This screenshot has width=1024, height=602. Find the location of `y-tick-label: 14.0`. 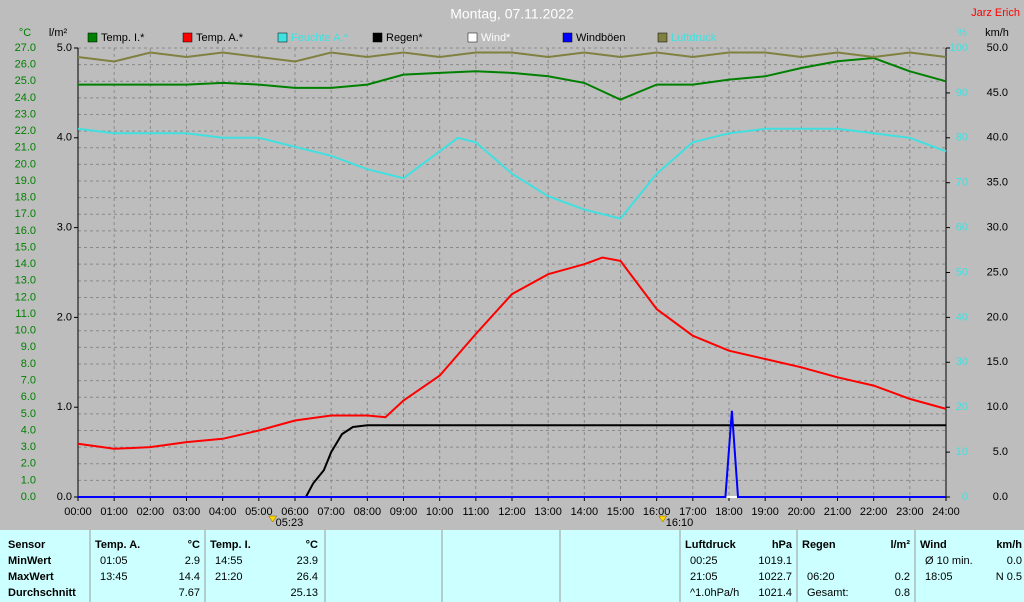

y-tick-label: 14.0 is located at coordinates (25, 264).